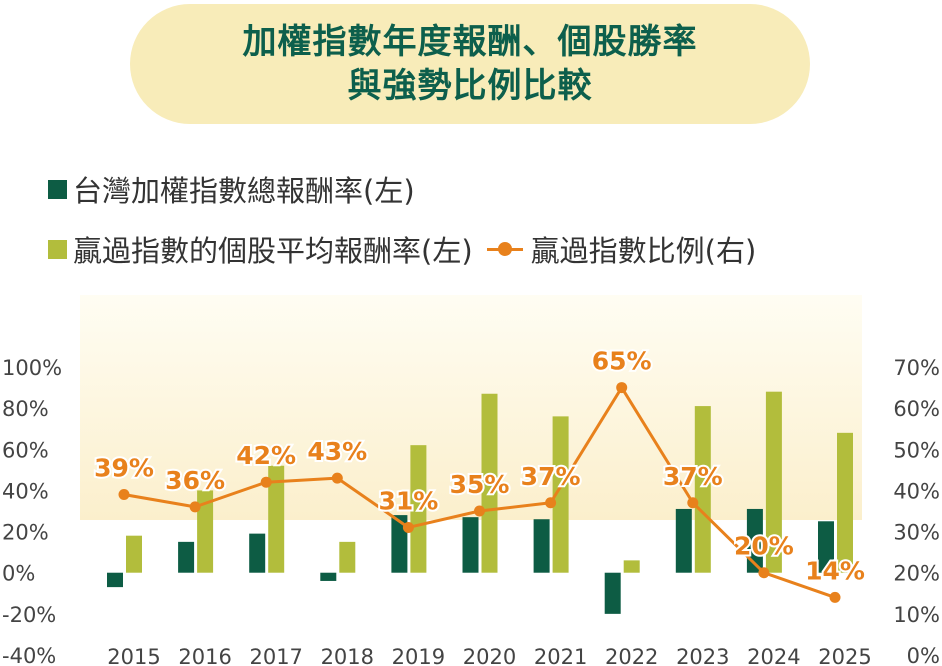 The height and width of the screenshot is (666, 942). Describe the element at coordinates (835, 570) in the screenshot. I see `ratio-data-label: 14%` at that location.